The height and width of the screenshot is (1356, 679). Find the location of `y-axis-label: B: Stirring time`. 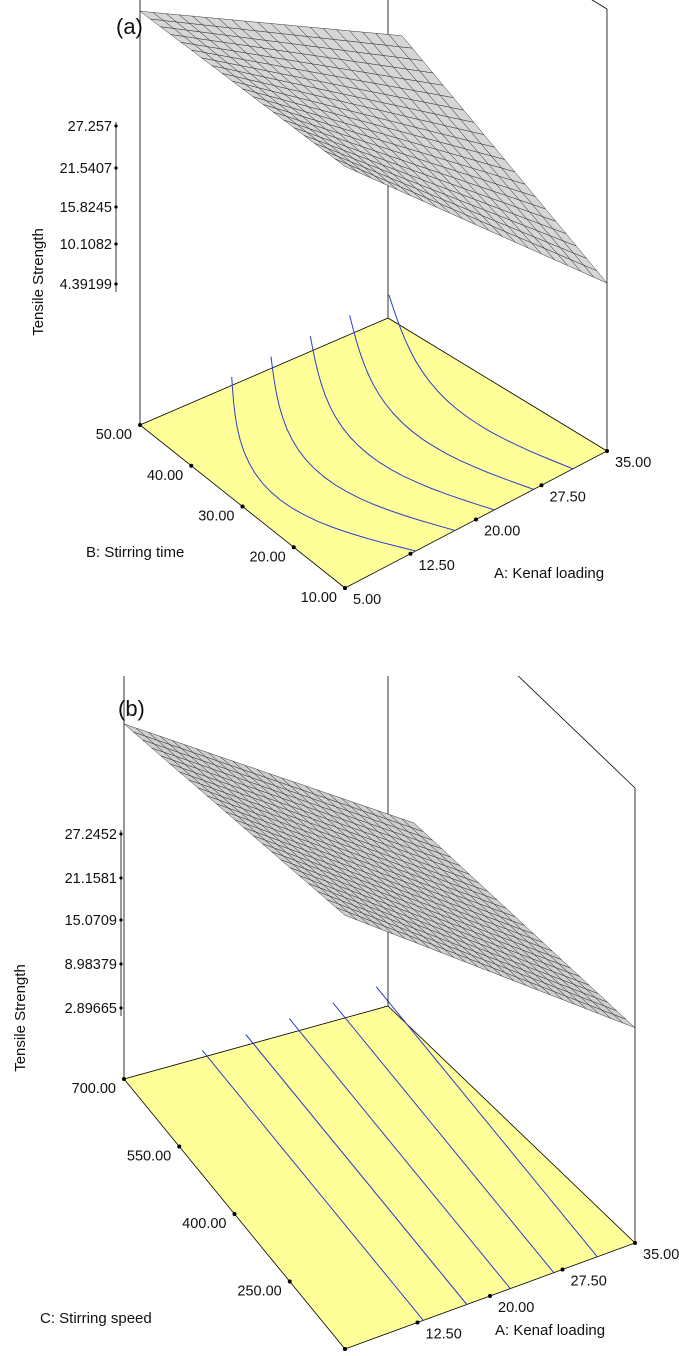

y-axis-label: B: Stirring time is located at coordinates (135, 552).